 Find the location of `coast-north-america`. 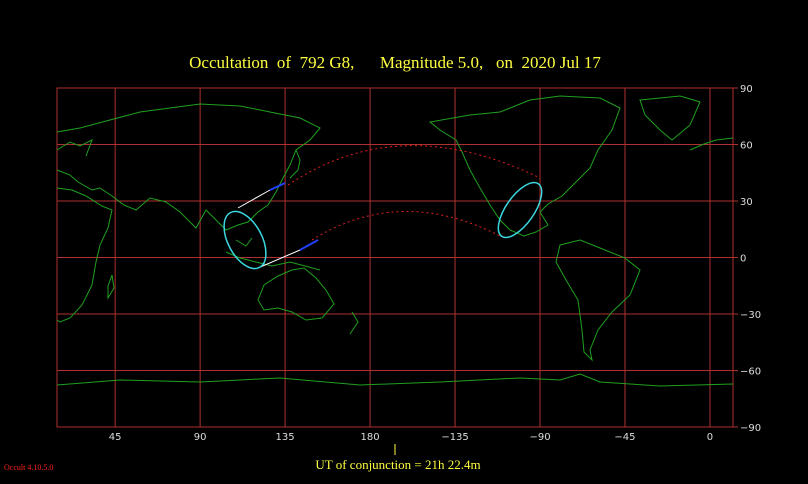

coast-north-america is located at coordinates (524, 166).